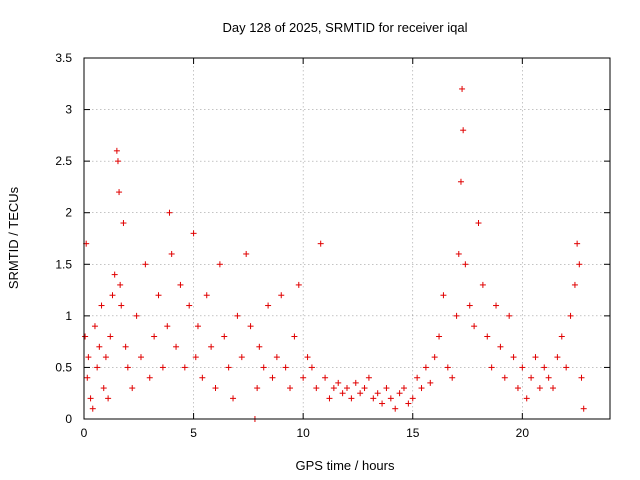 The image size is (640, 480). I want to click on x-tick-label: 5, so click(193, 433).